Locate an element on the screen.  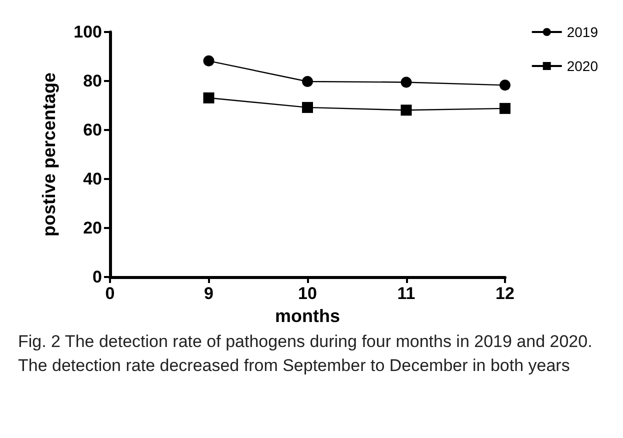
legend-label: 2020 is located at coordinates (582, 66).